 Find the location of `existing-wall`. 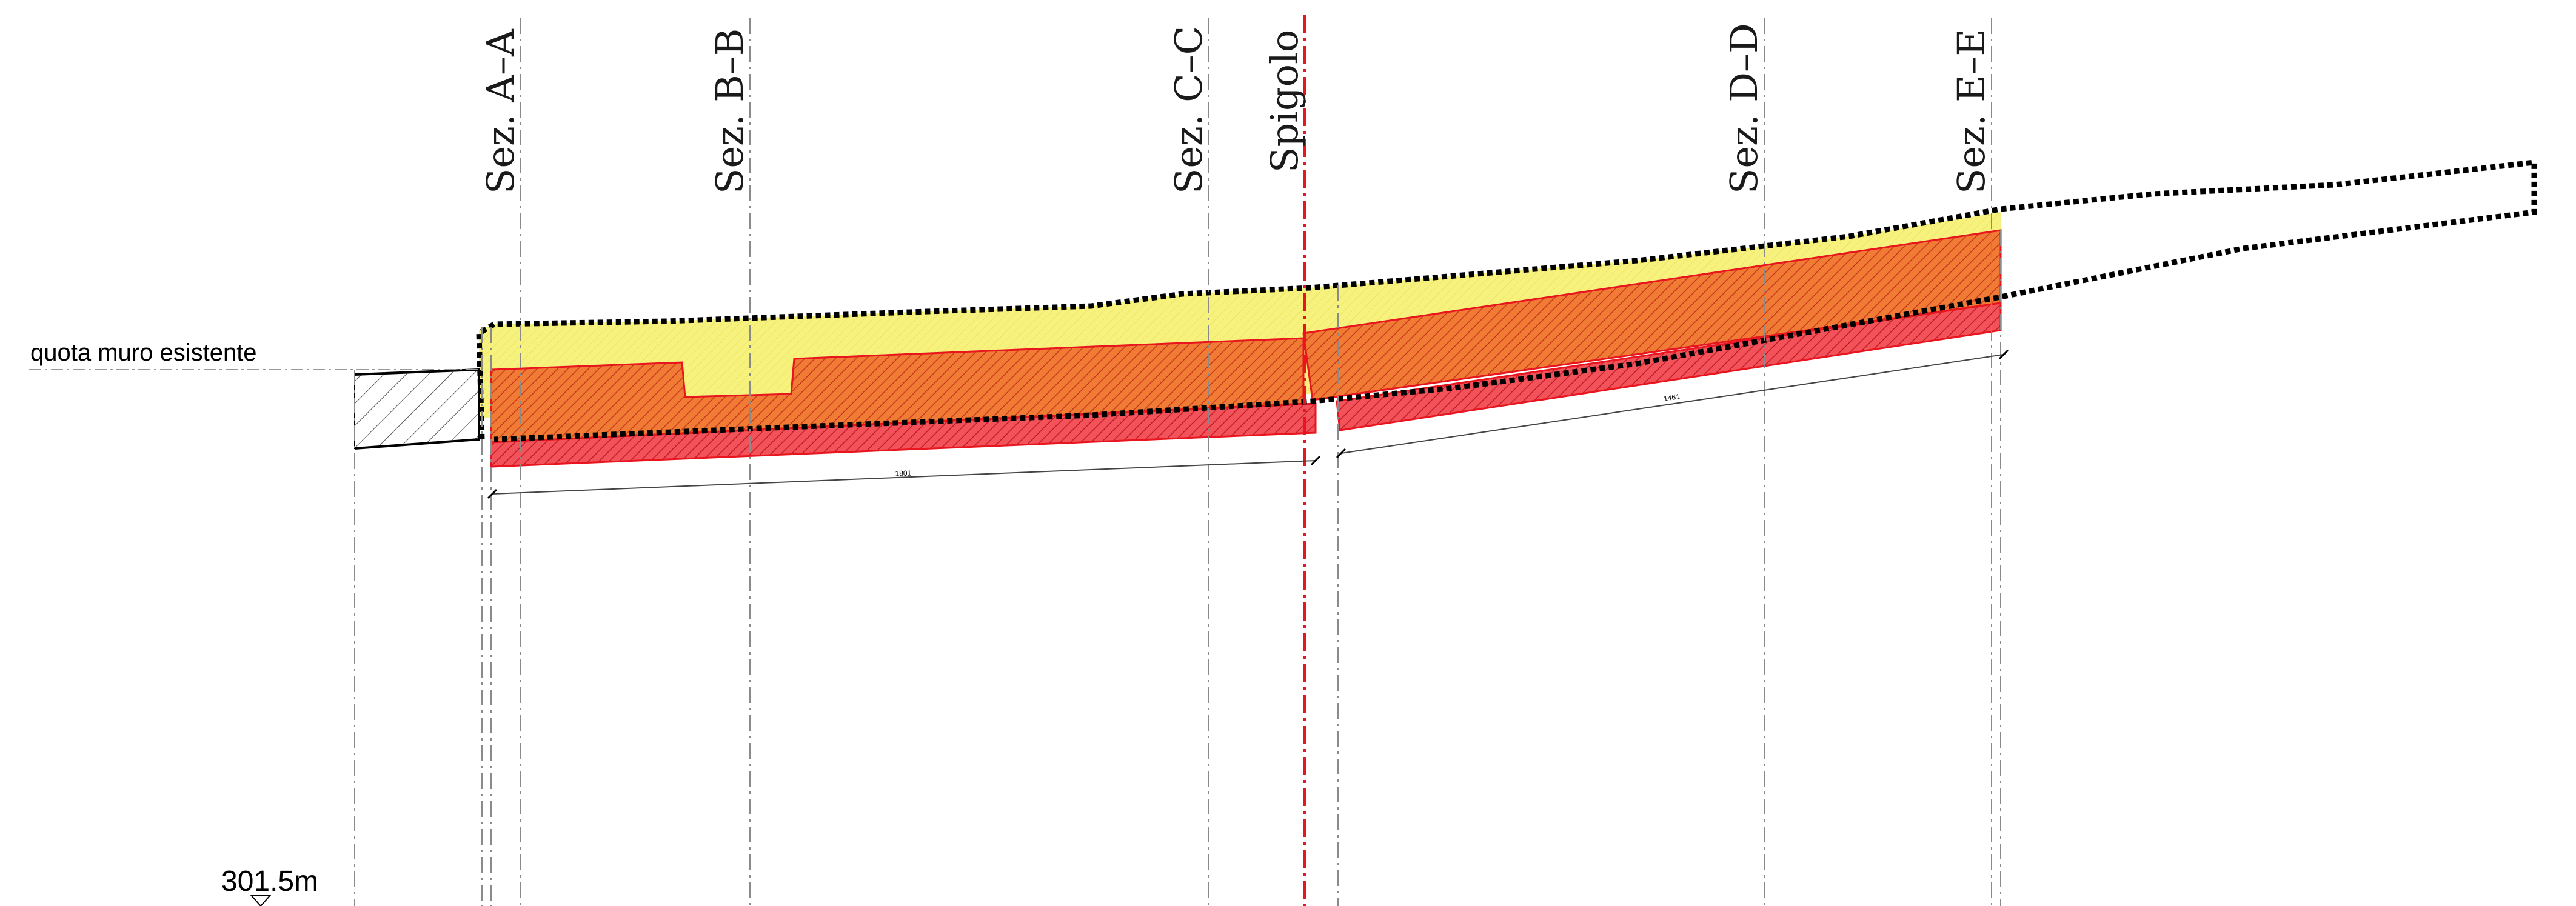

existing-wall is located at coordinates (417, 409).